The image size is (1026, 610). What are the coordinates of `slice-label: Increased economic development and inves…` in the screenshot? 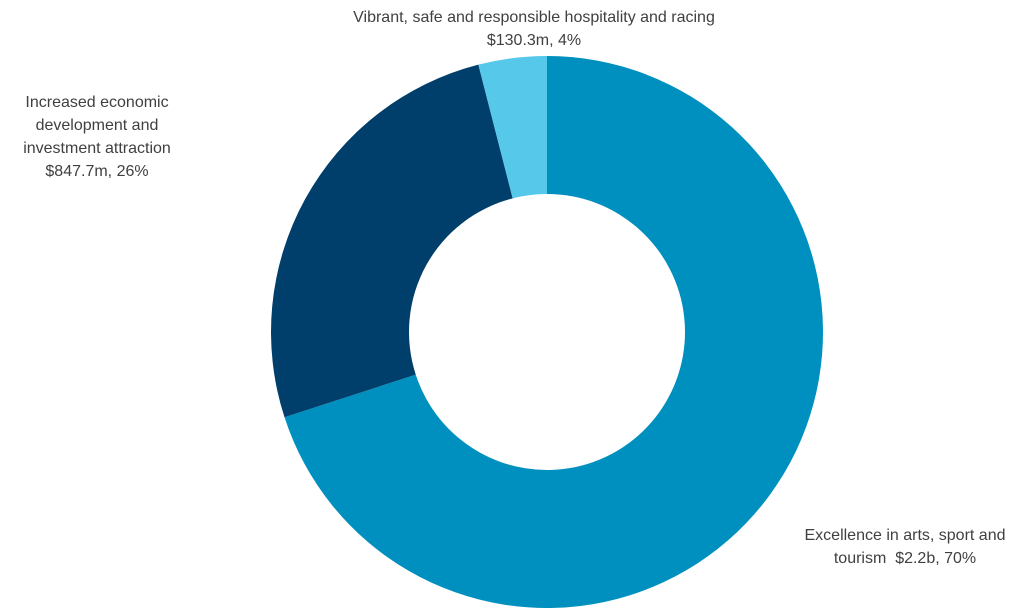 It's located at (97, 137).